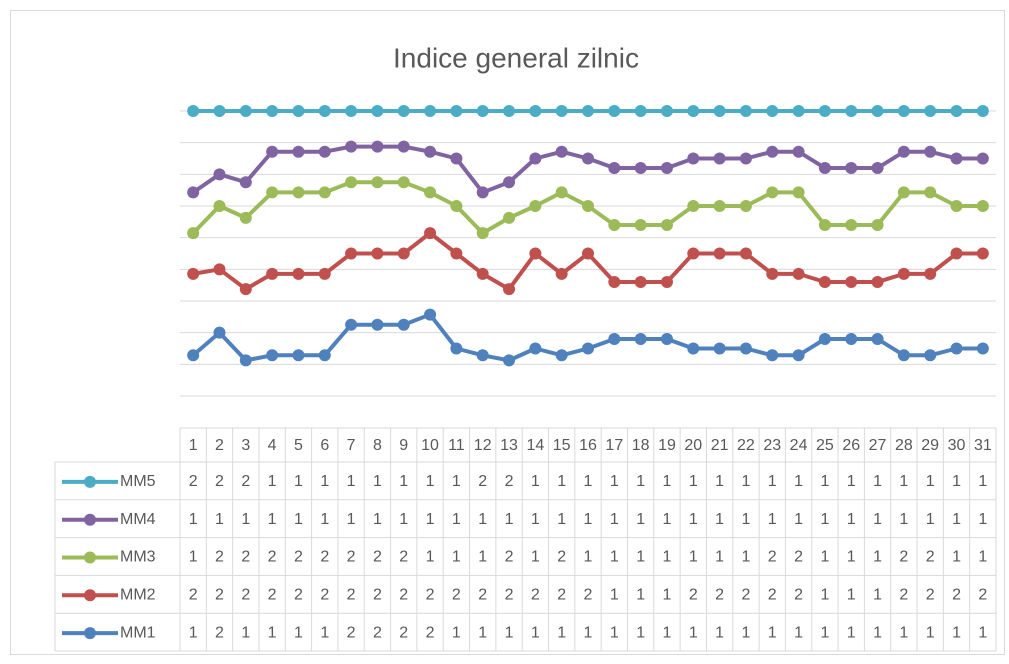 The height and width of the screenshot is (664, 1009). Describe the element at coordinates (957, 445) in the screenshot. I see `x-tick-label: 30` at that location.